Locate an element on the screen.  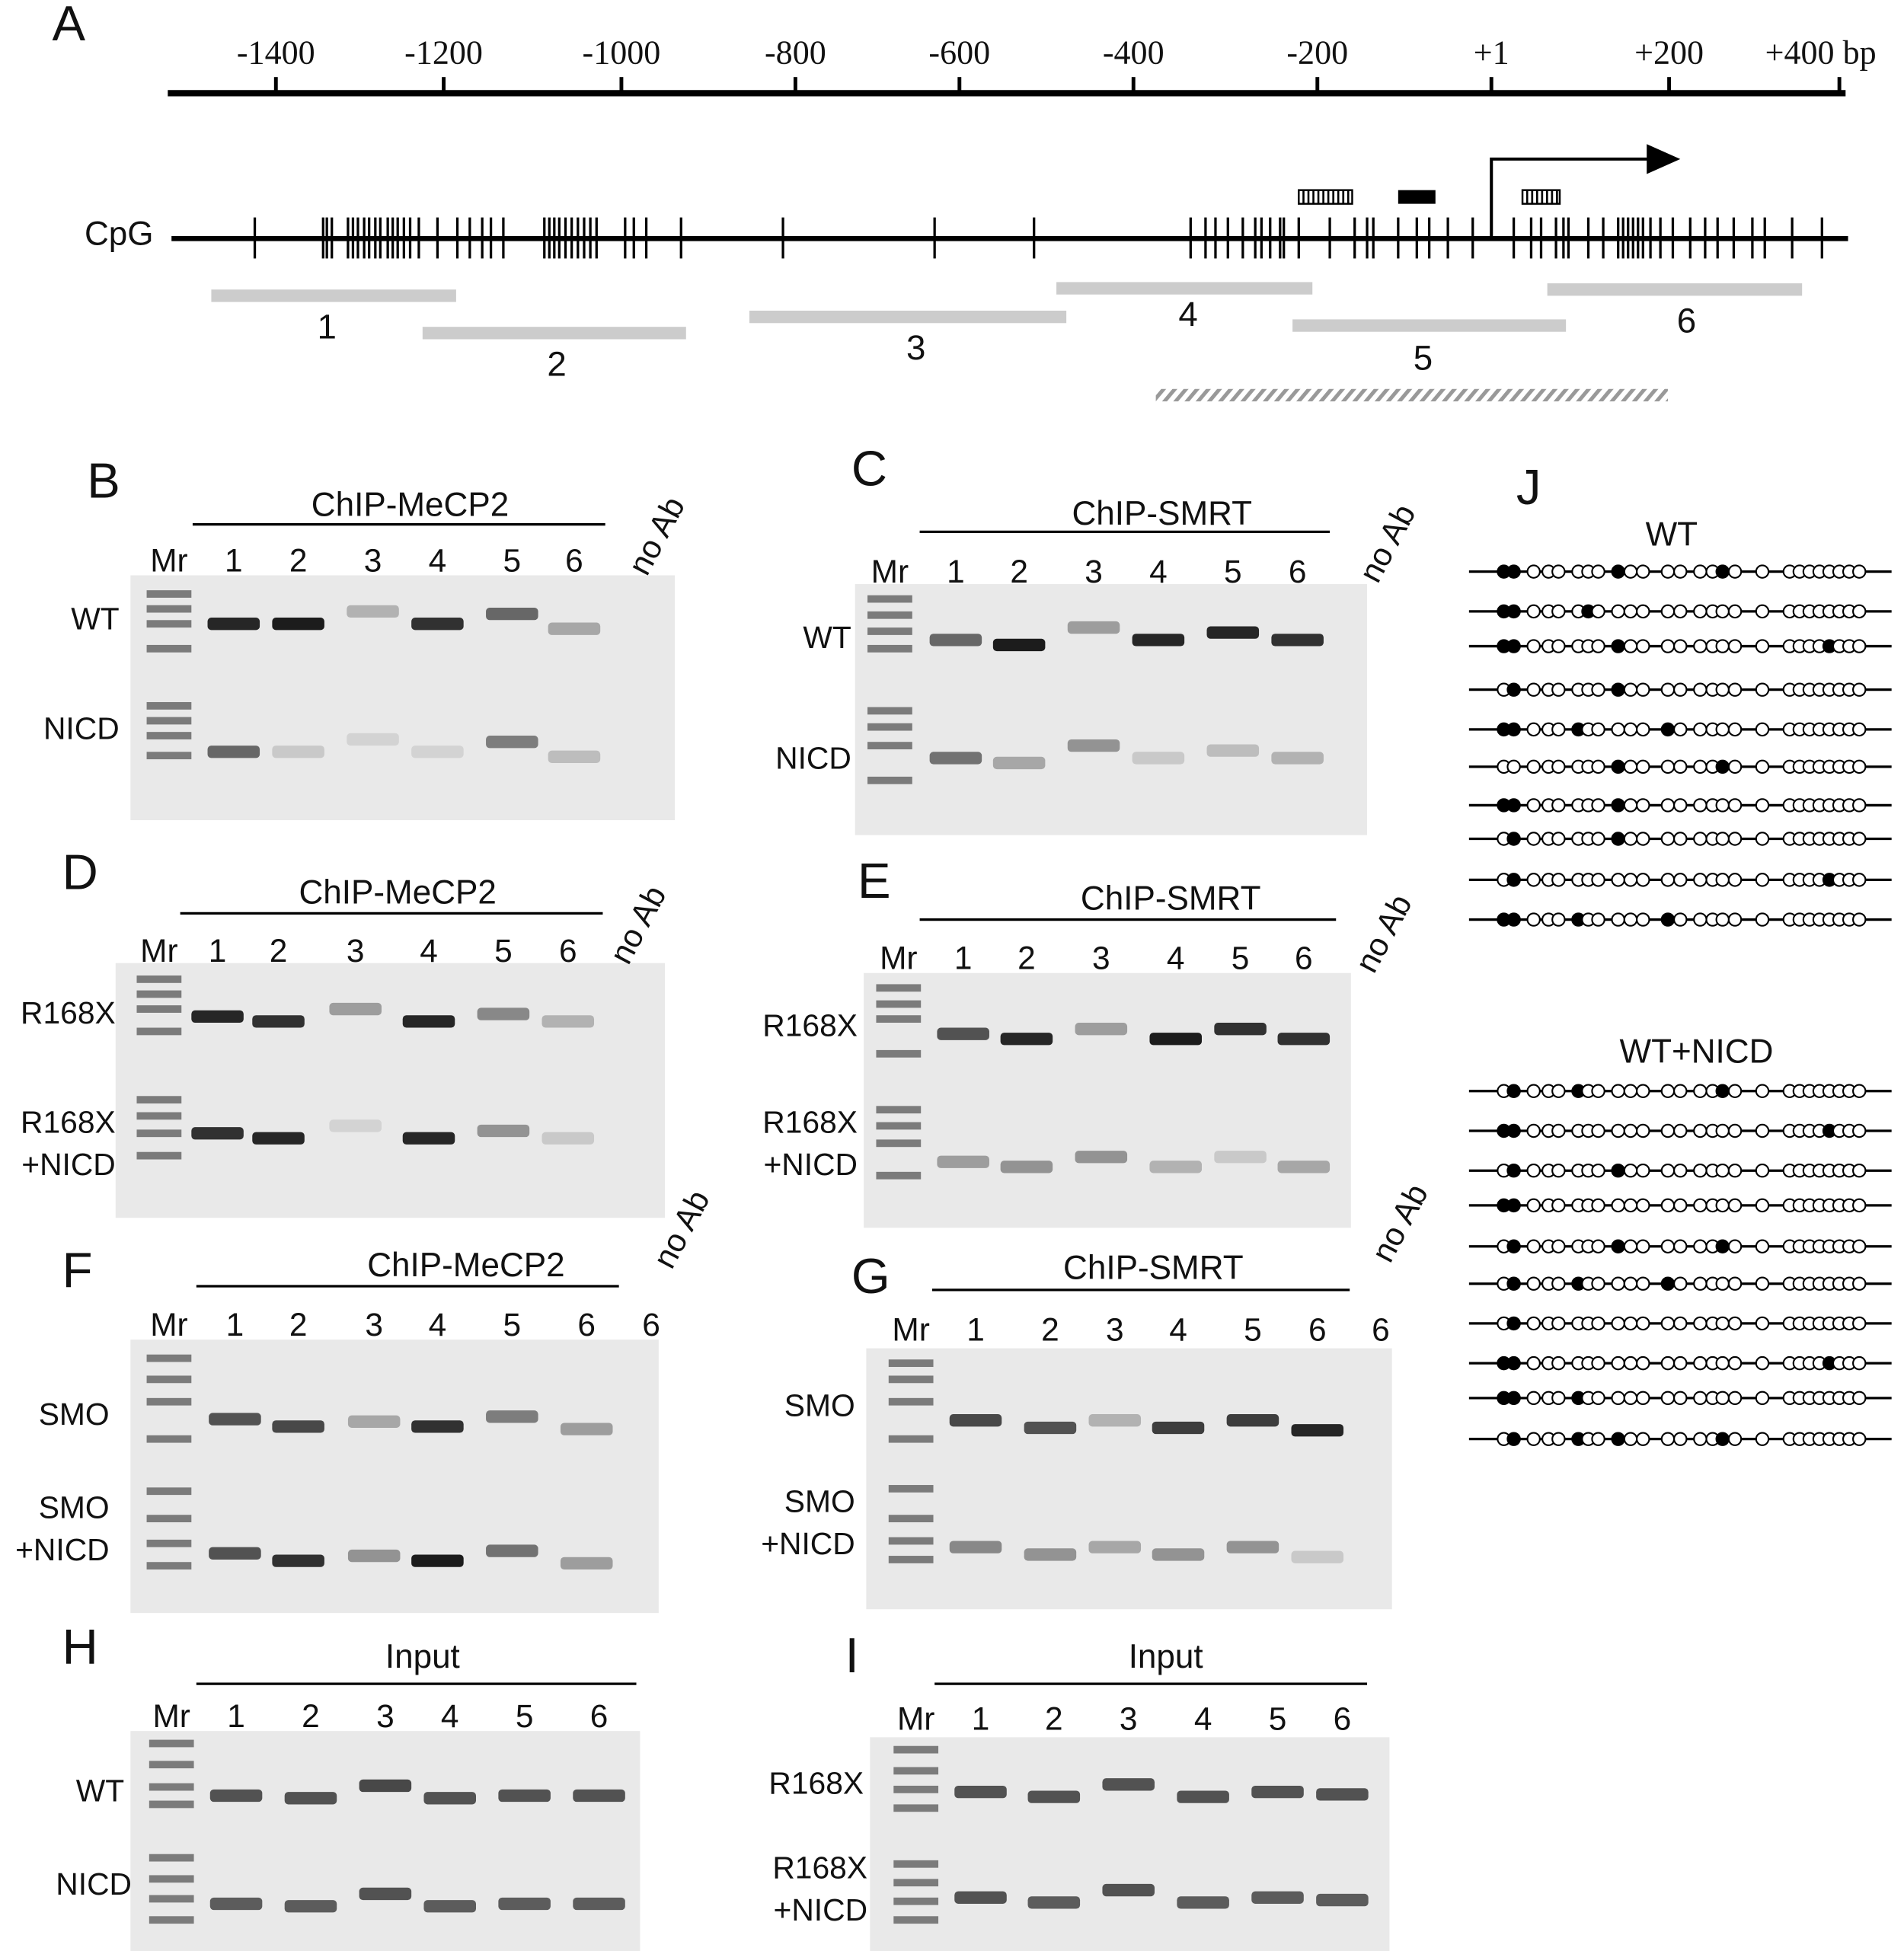
lane-label: 1 is located at coordinates (236, 1716).